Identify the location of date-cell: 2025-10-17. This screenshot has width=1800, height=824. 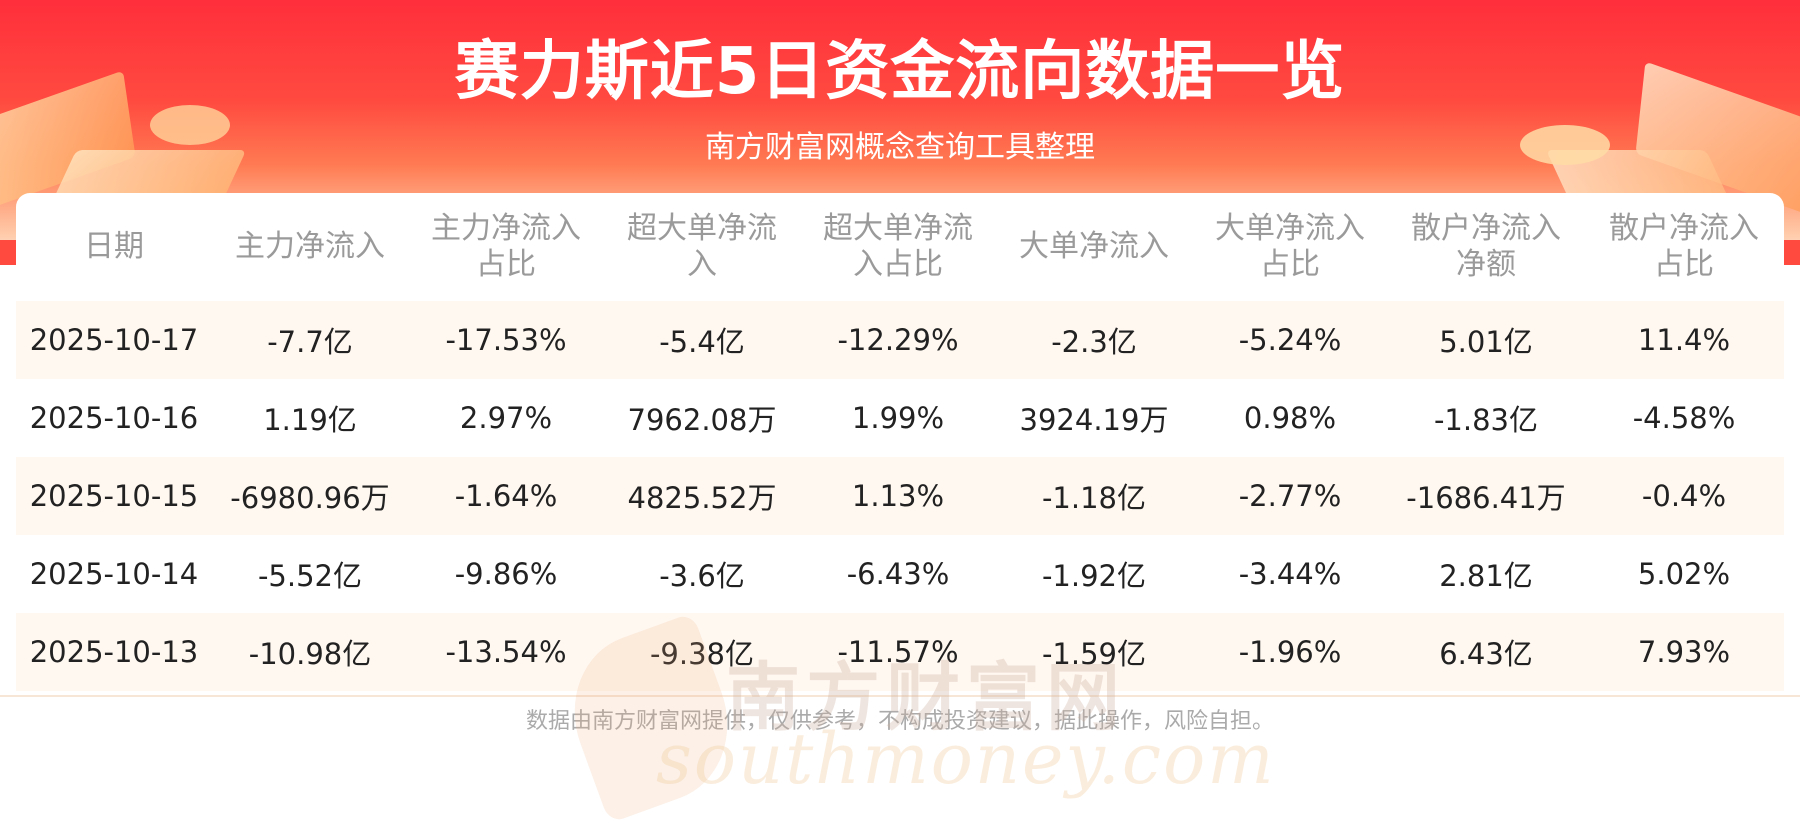
(114, 340).